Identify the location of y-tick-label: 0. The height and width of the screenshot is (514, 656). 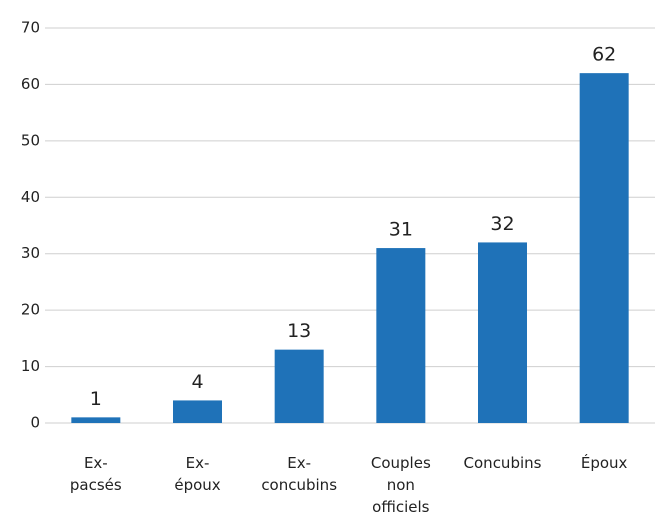
(35, 423).